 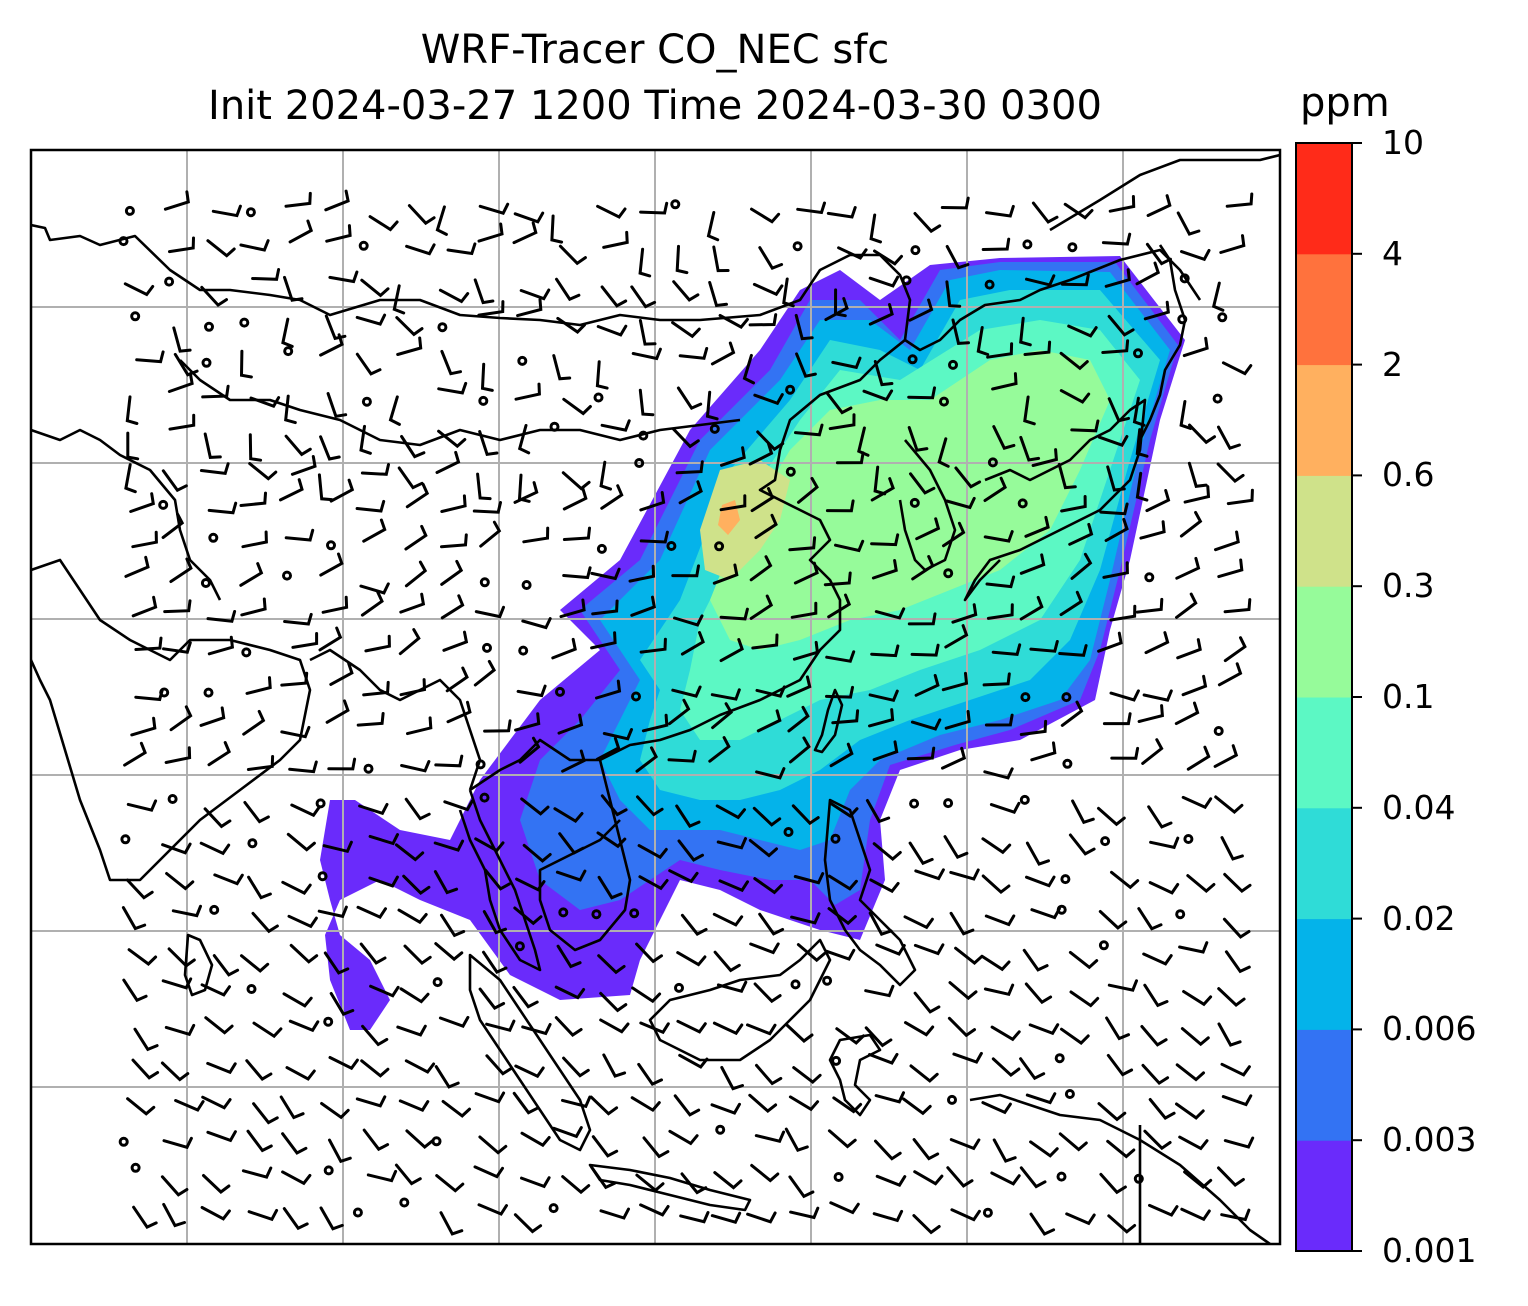 What do you see at coordinates (616, 287) in the screenshot?
I see `coastline-asia-north` at bounding box center [616, 287].